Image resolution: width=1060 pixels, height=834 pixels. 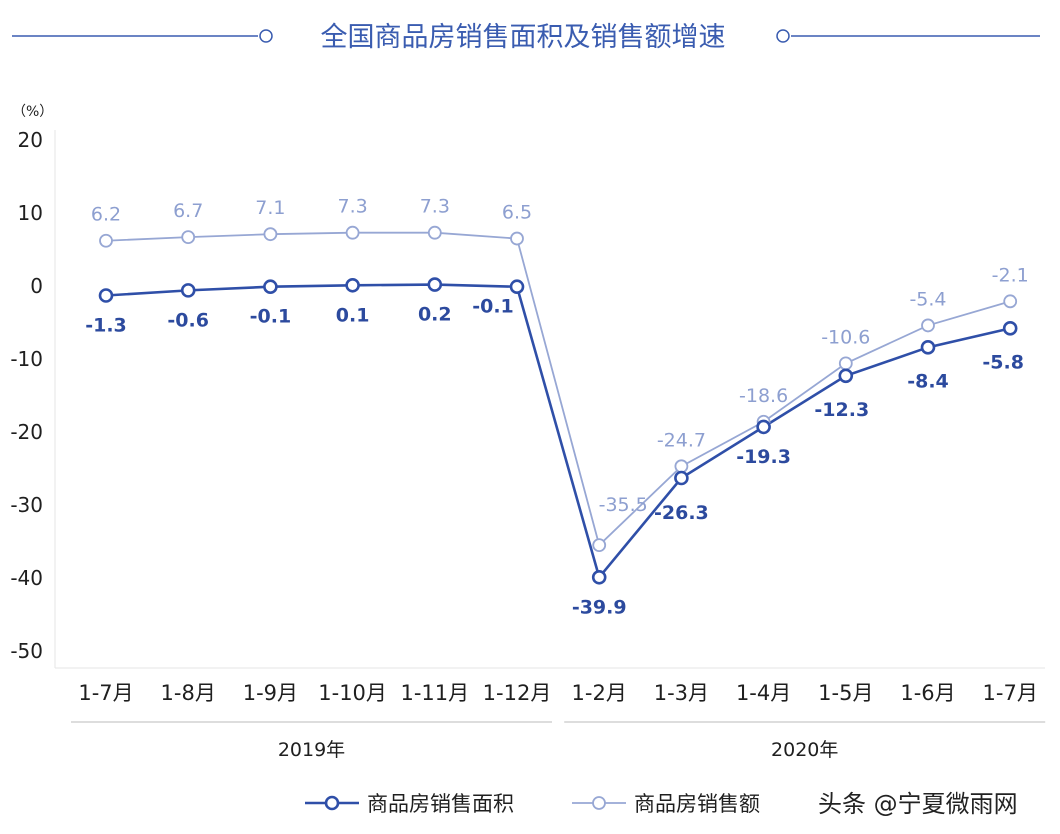 I want to click on data-label-amount: 6.2, so click(x=106, y=215).